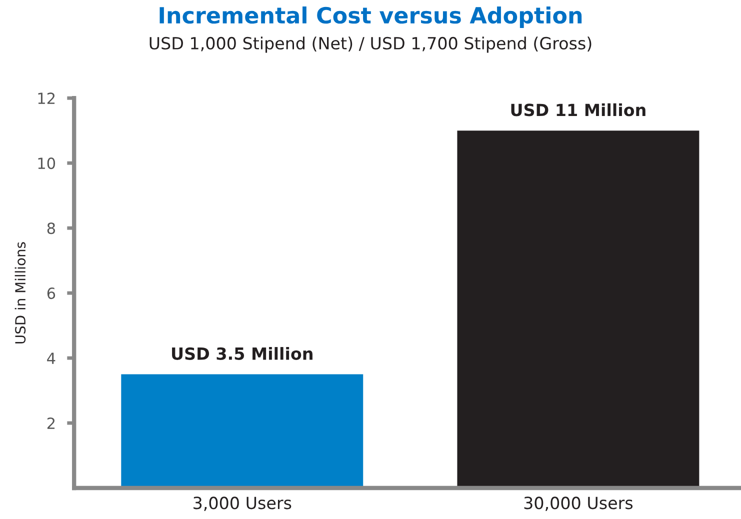 The width and height of the screenshot is (741, 519). Describe the element at coordinates (578, 109) in the screenshot. I see `data-label: USD 11 Million` at that location.